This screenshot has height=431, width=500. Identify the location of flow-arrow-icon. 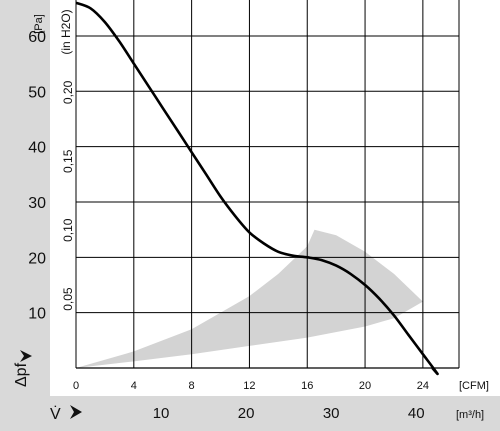
(76, 412).